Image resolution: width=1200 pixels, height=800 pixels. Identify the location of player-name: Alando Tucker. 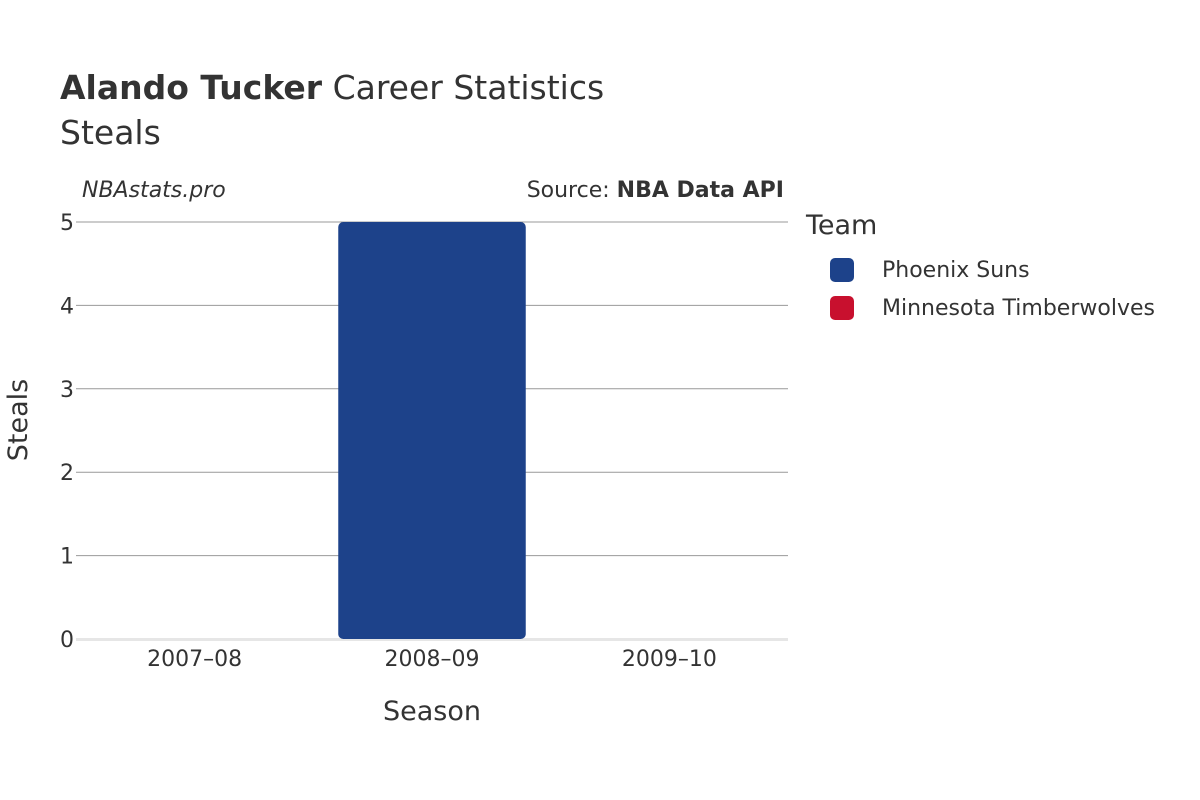
(191, 87).